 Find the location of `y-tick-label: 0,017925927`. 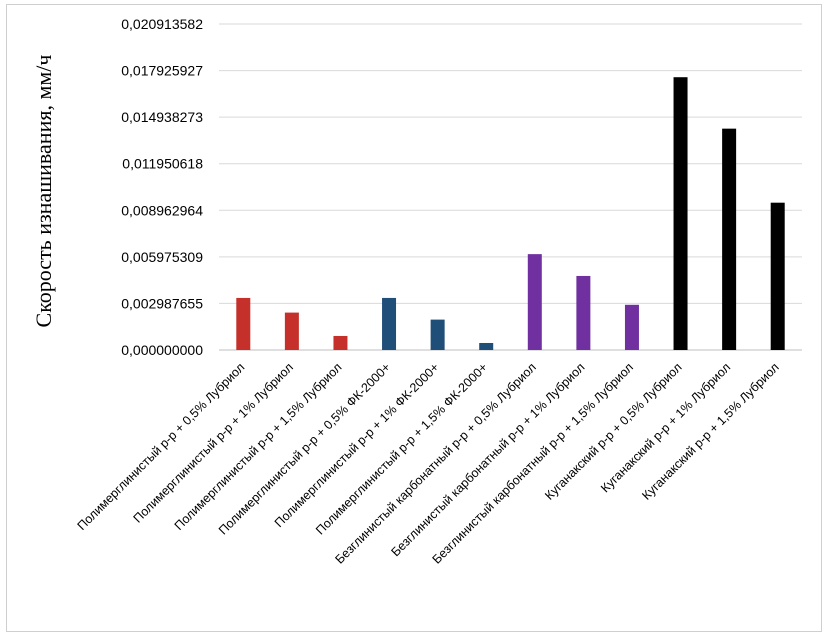

y-tick-label: 0,017925927 is located at coordinates (162, 71).